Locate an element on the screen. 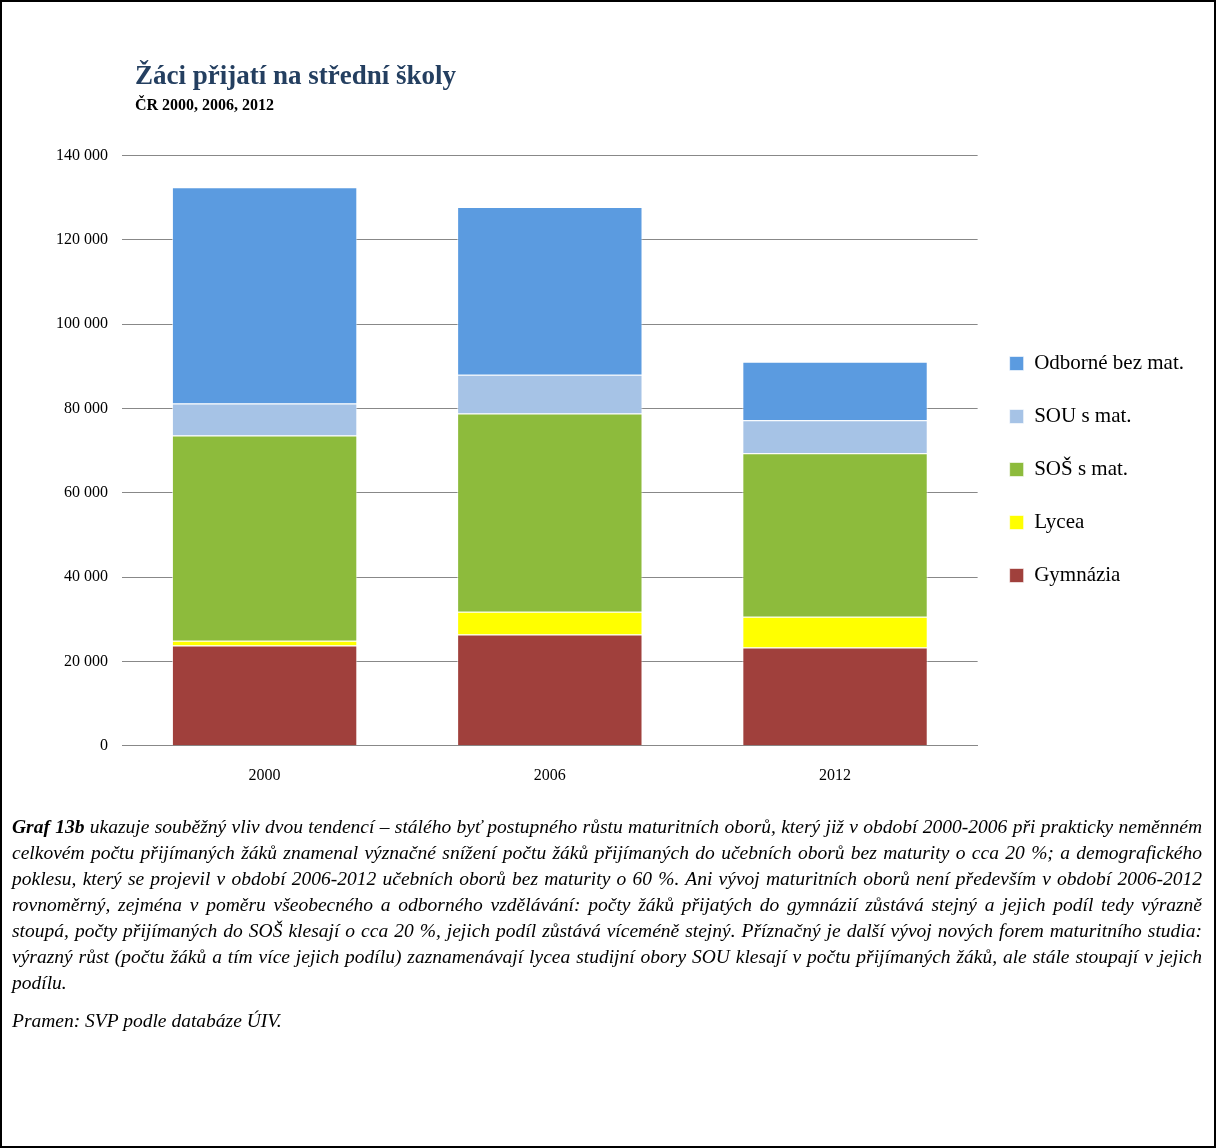  legend-label: Lycea is located at coordinates (1059, 521).